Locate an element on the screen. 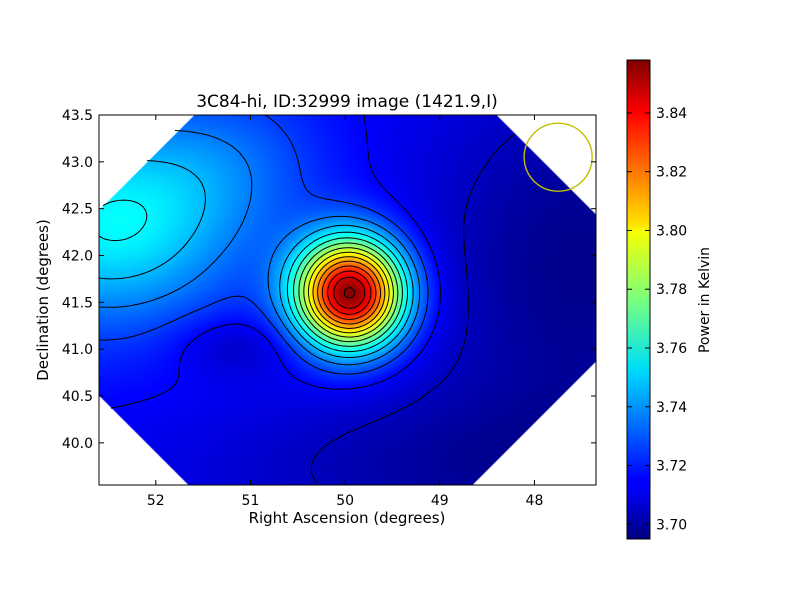 Image resolution: width=800 pixels, height=604 pixels. y-tick-label: 42.0 is located at coordinates (77, 257).